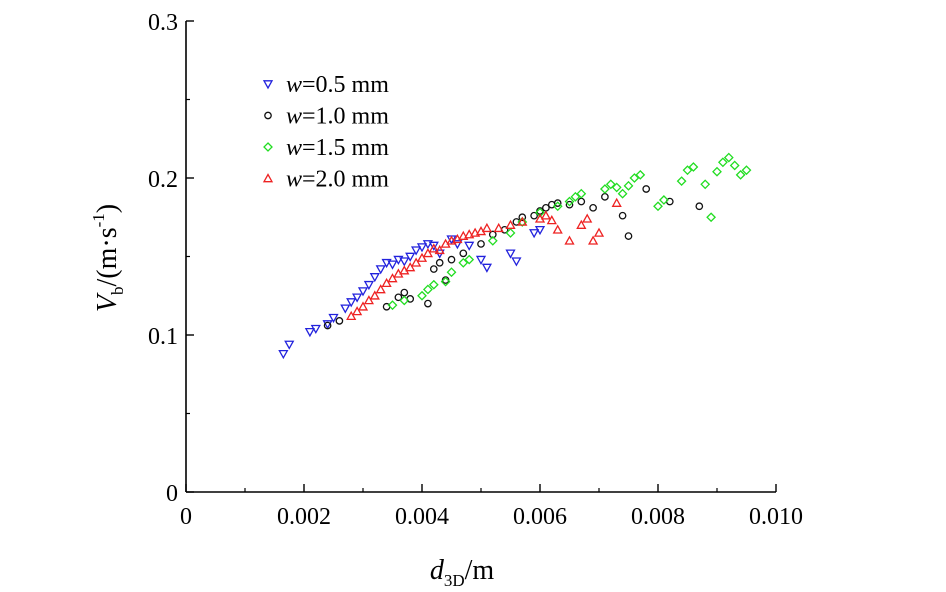 The width and height of the screenshot is (946, 592). Describe the element at coordinates (163, 180) in the screenshot. I see `y-tick-label: 0.2` at that location.